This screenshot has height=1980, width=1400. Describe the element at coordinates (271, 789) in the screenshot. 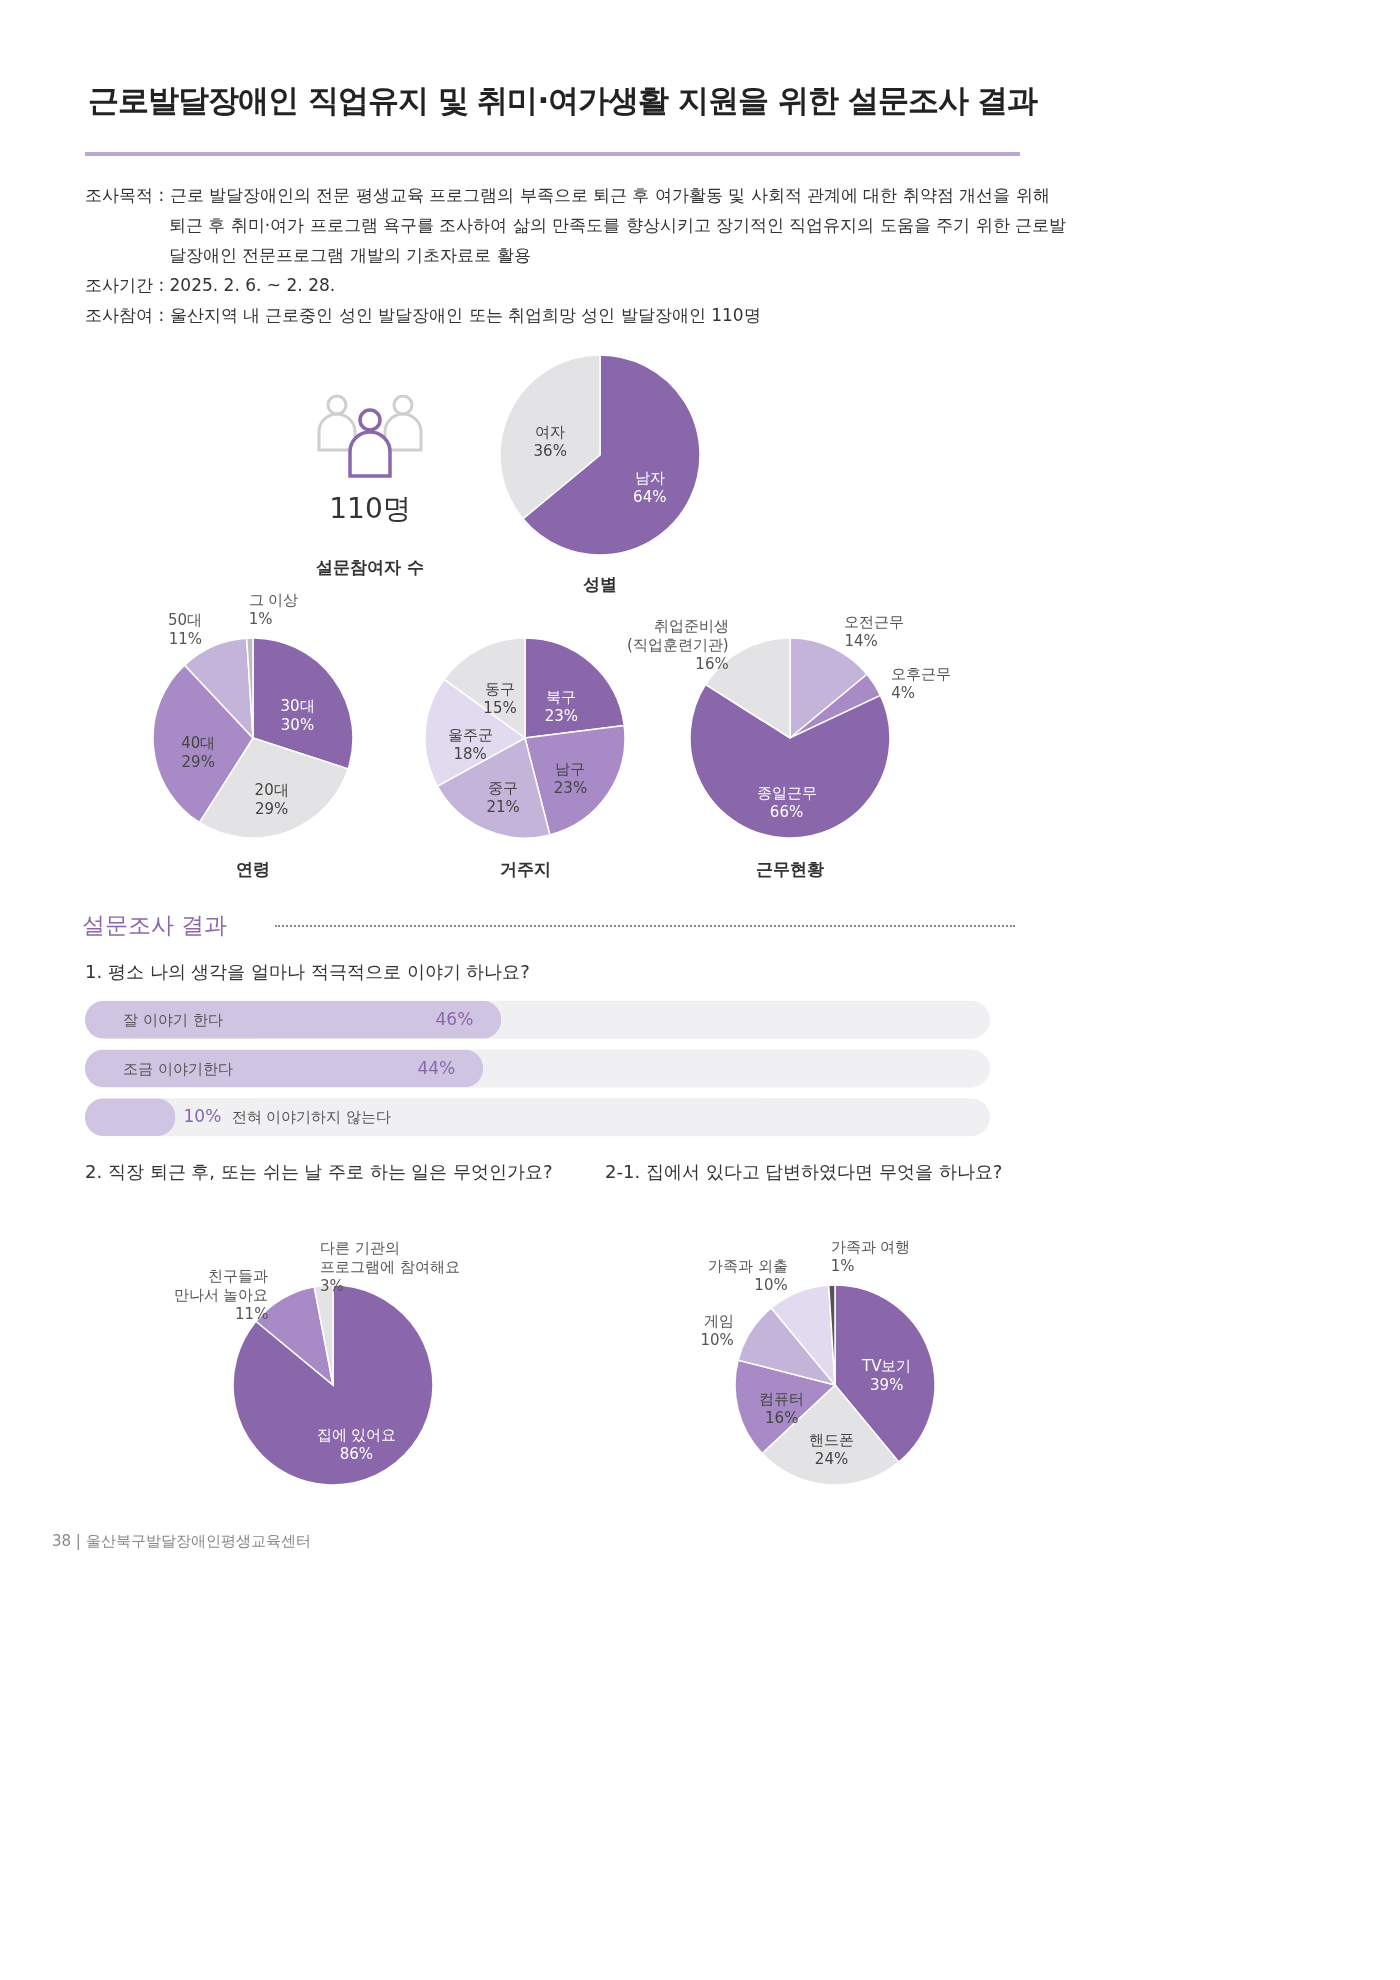

I see `slice-label: 20대` at that location.